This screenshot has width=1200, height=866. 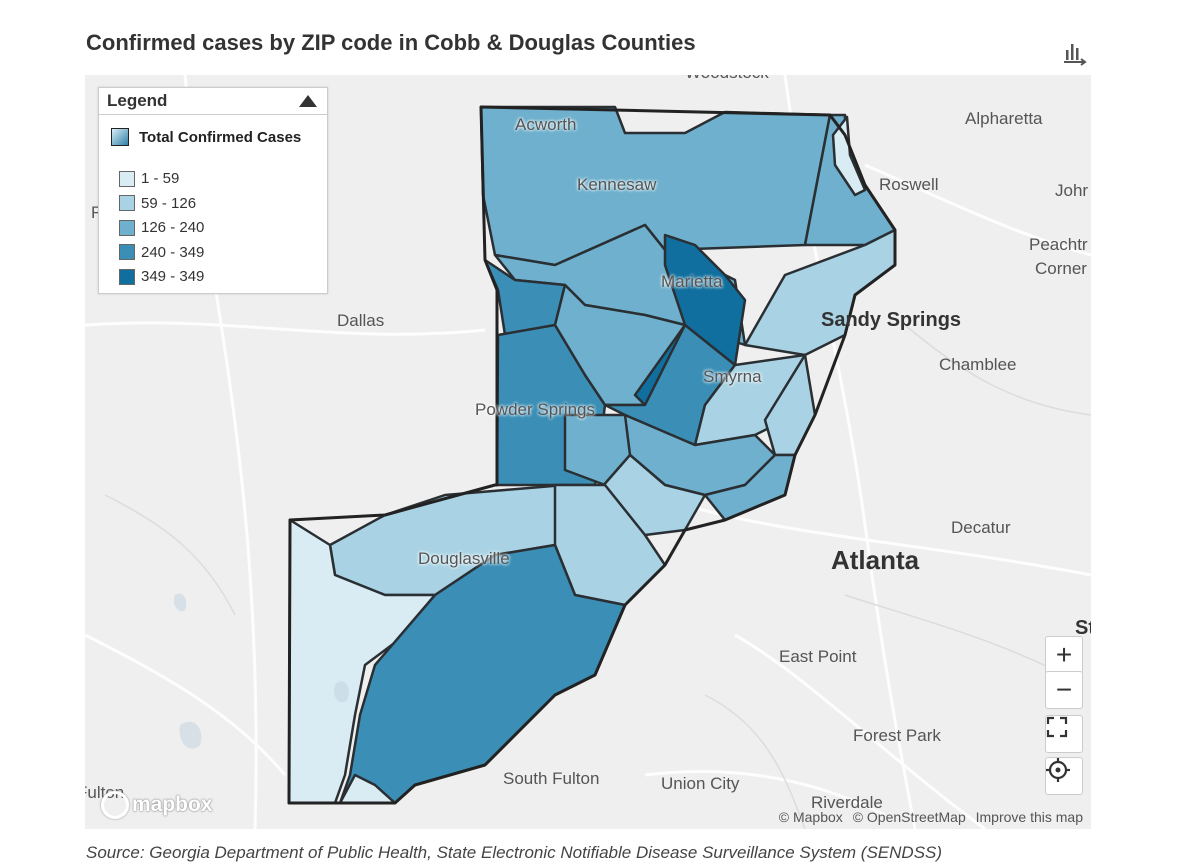 What do you see at coordinates (169, 203) in the screenshot?
I see `legend-class-label: 59 - 126` at bounding box center [169, 203].